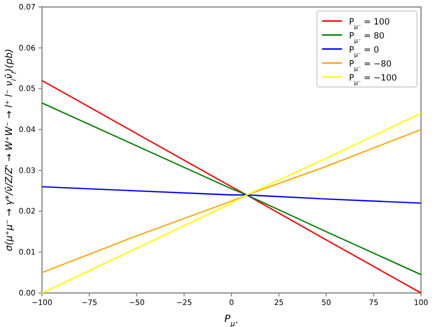  Describe the element at coordinates (373, 80) in the screenshot. I see `legend-label: P$_{μ⁻}$ = −100` at that location.